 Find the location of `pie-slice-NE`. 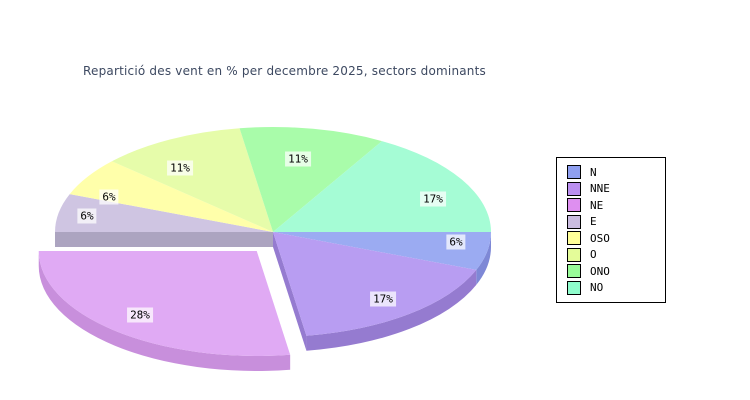

pie-slice-NE is located at coordinates (164, 303).